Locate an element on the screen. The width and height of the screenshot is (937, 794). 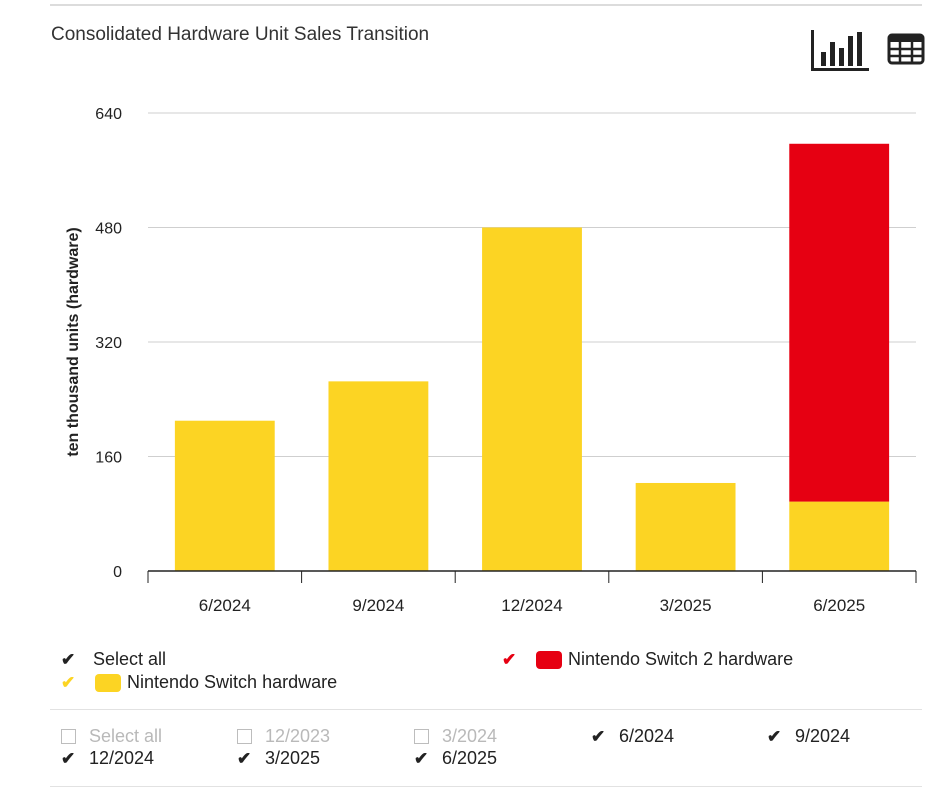
legend-item-switch: ✔ Nintendo Switch hardware is located at coordinates (199, 682).